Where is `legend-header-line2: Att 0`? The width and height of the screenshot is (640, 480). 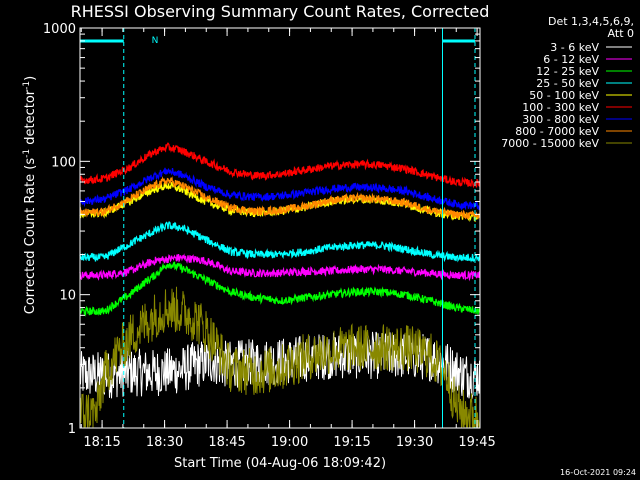 legend-header-line2: Att 0 is located at coordinates (621, 33).